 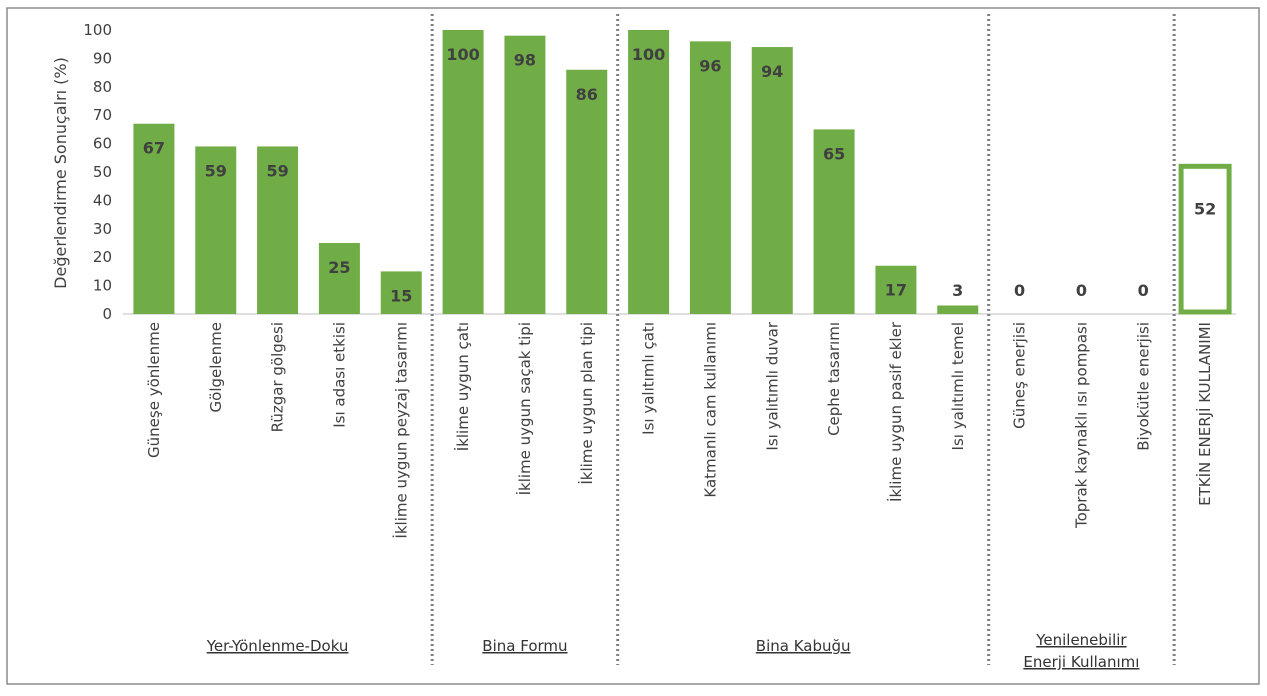 I want to click on x-category-label: Güneşe yönlenme, so click(x=154, y=390).